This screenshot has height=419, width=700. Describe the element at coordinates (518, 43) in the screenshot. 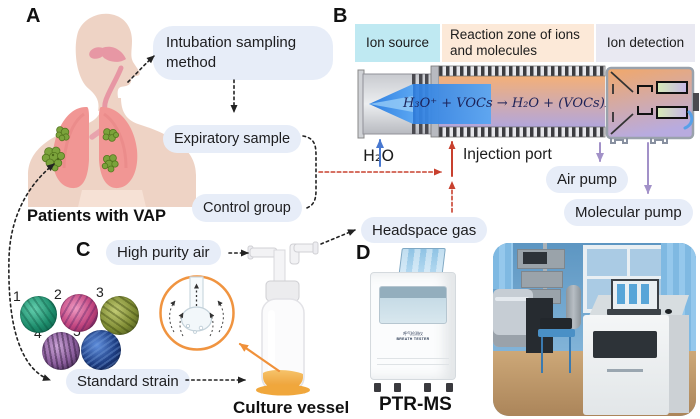

I see `reaction-zone-header: Reaction zone of ions and molecules` at that location.